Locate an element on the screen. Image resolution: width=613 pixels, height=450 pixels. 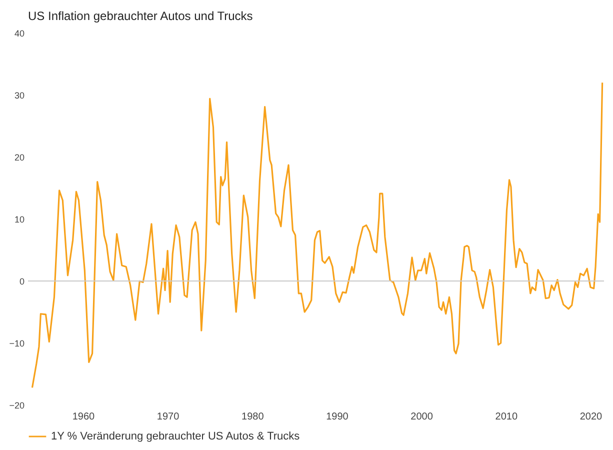
y-tick-label: 20 is located at coordinates (19, 157).